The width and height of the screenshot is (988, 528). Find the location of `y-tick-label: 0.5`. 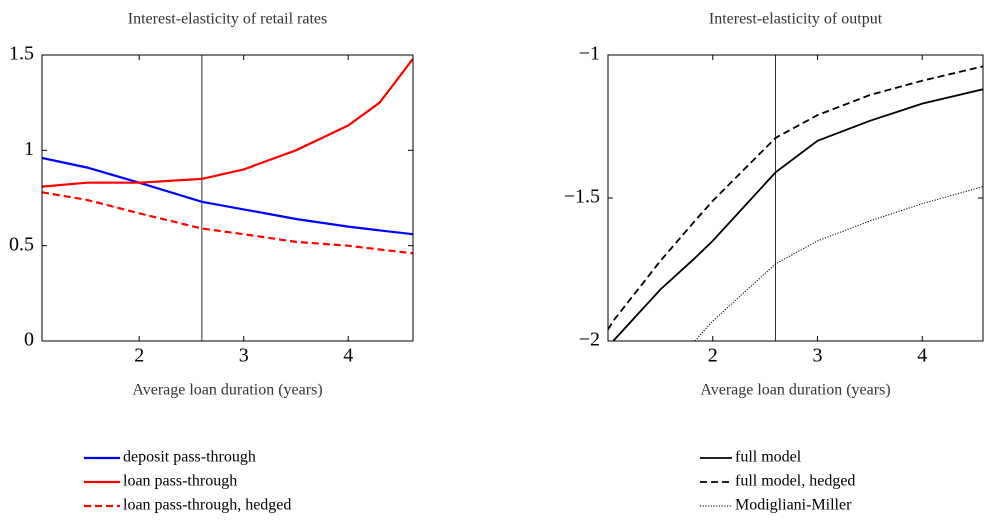

y-tick-label: 0.5 is located at coordinates (21, 244).